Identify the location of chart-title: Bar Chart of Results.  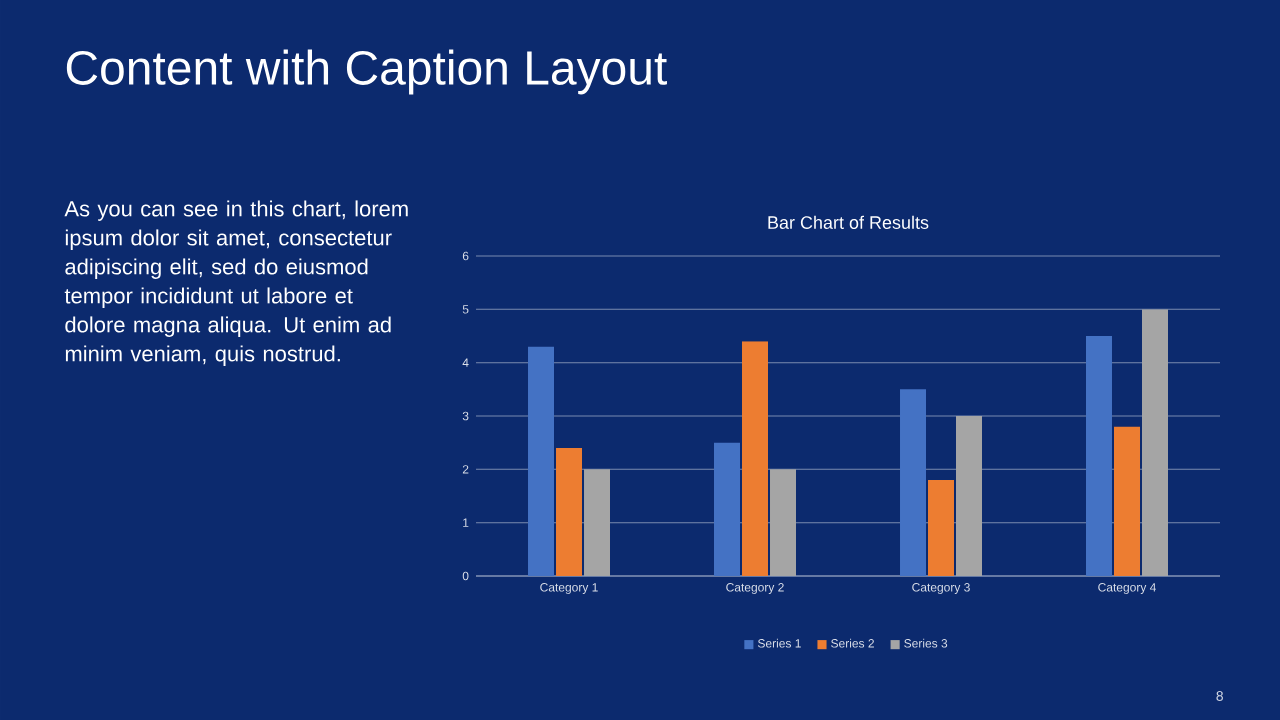
(848, 222).